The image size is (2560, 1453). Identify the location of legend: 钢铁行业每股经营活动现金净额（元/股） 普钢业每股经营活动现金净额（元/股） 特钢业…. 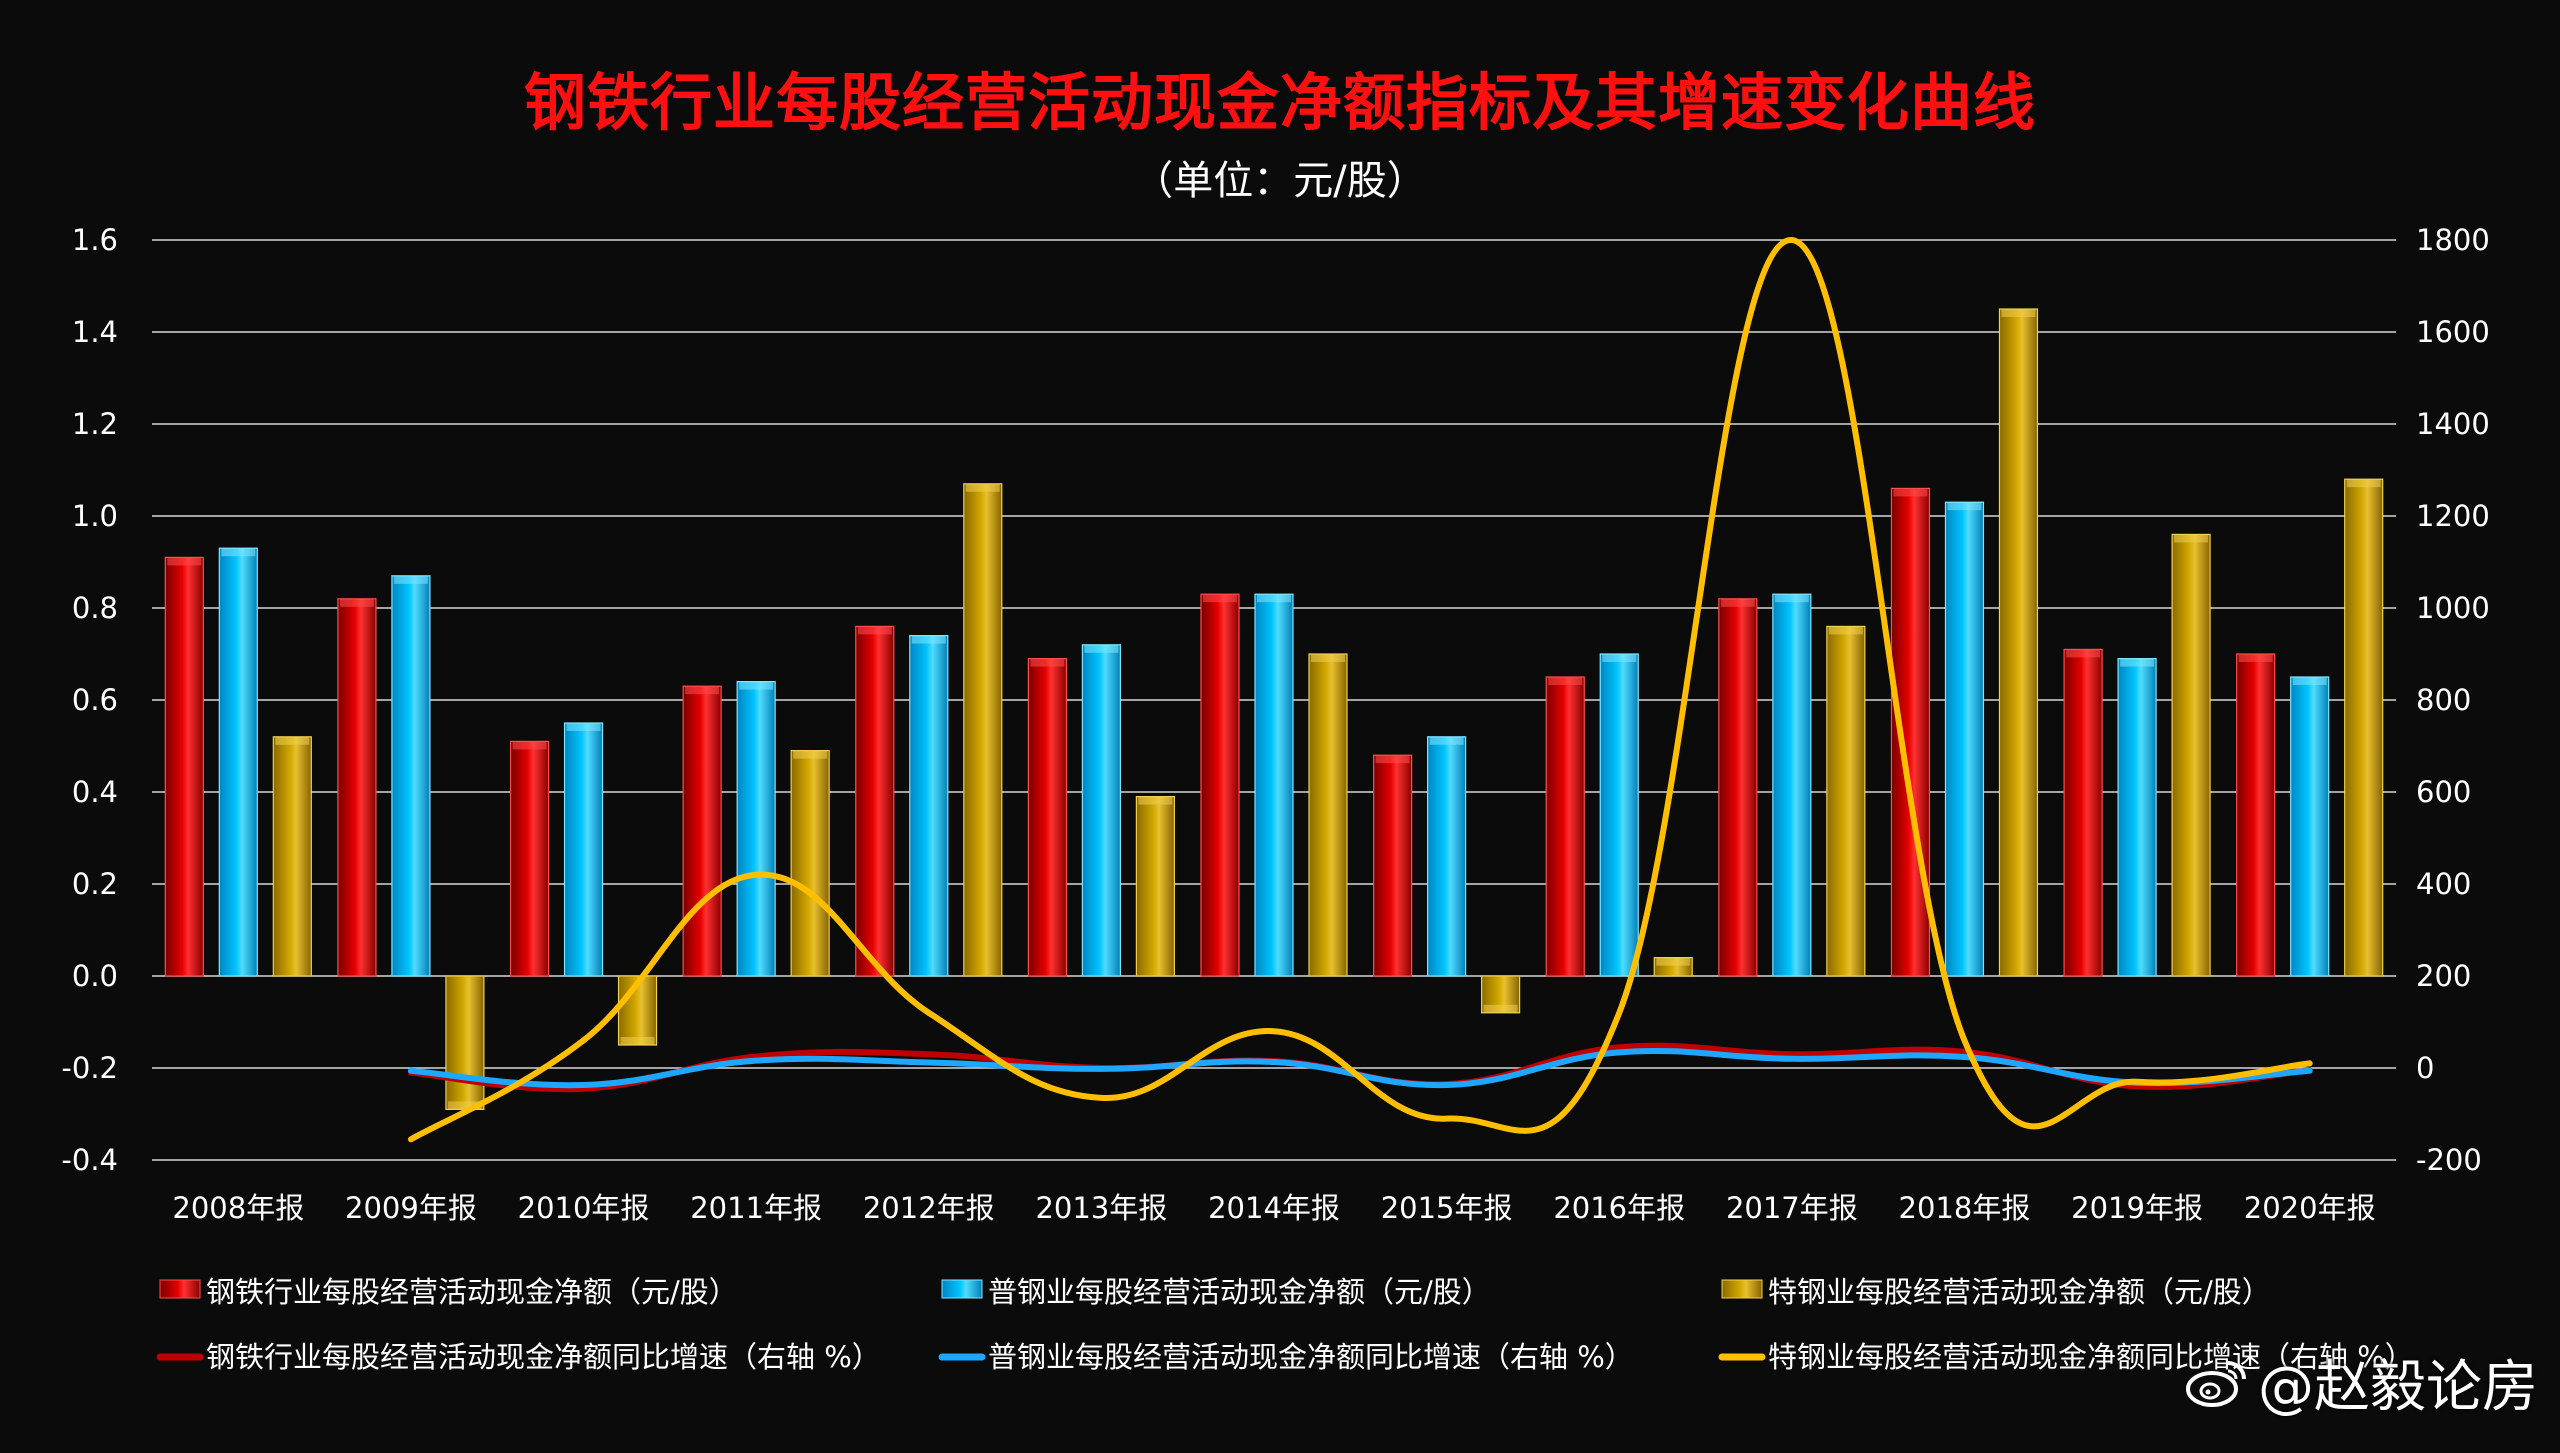
(1285, 1324).